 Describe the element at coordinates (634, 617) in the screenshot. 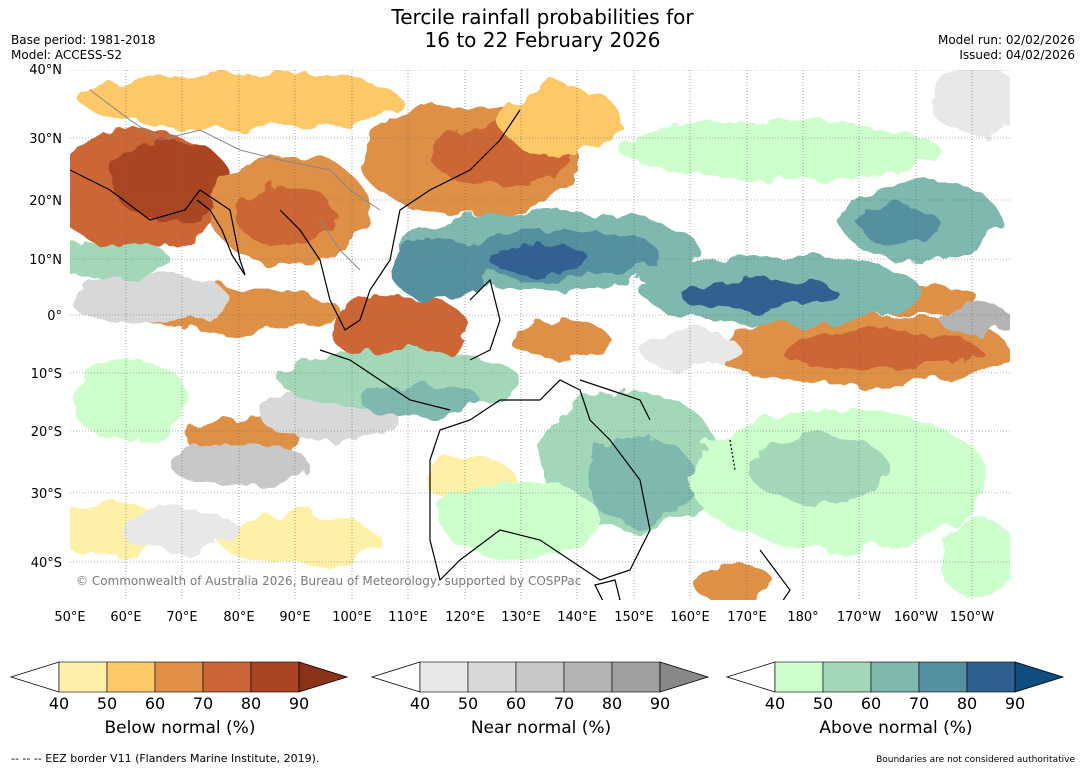

I see `lon-label: 150°E` at that location.